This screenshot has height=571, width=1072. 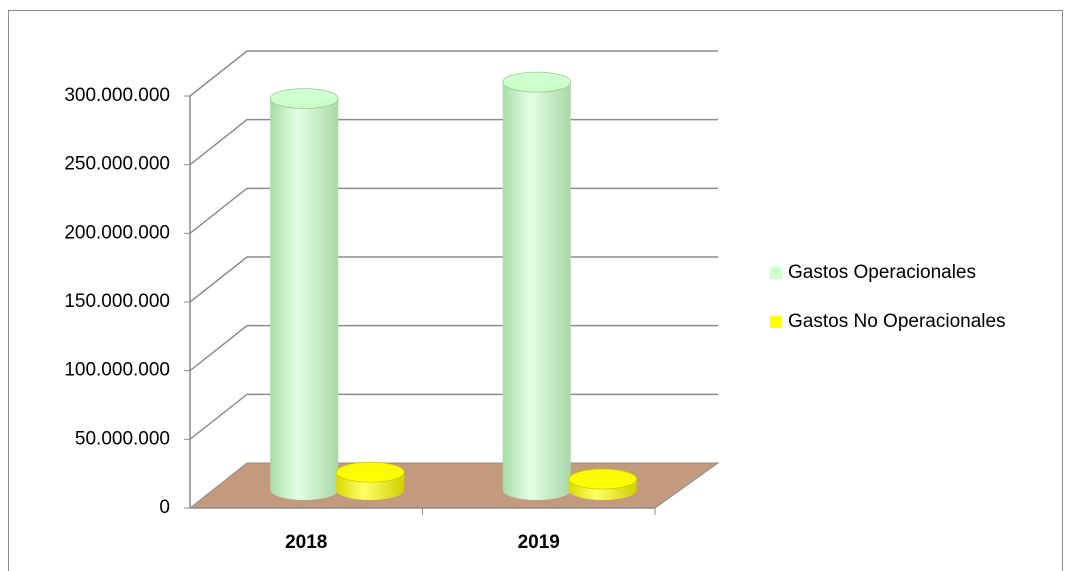 What do you see at coordinates (117, 301) in the screenshot?
I see `y-tick-label: 150.000.000` at bounding box center [117, 301].